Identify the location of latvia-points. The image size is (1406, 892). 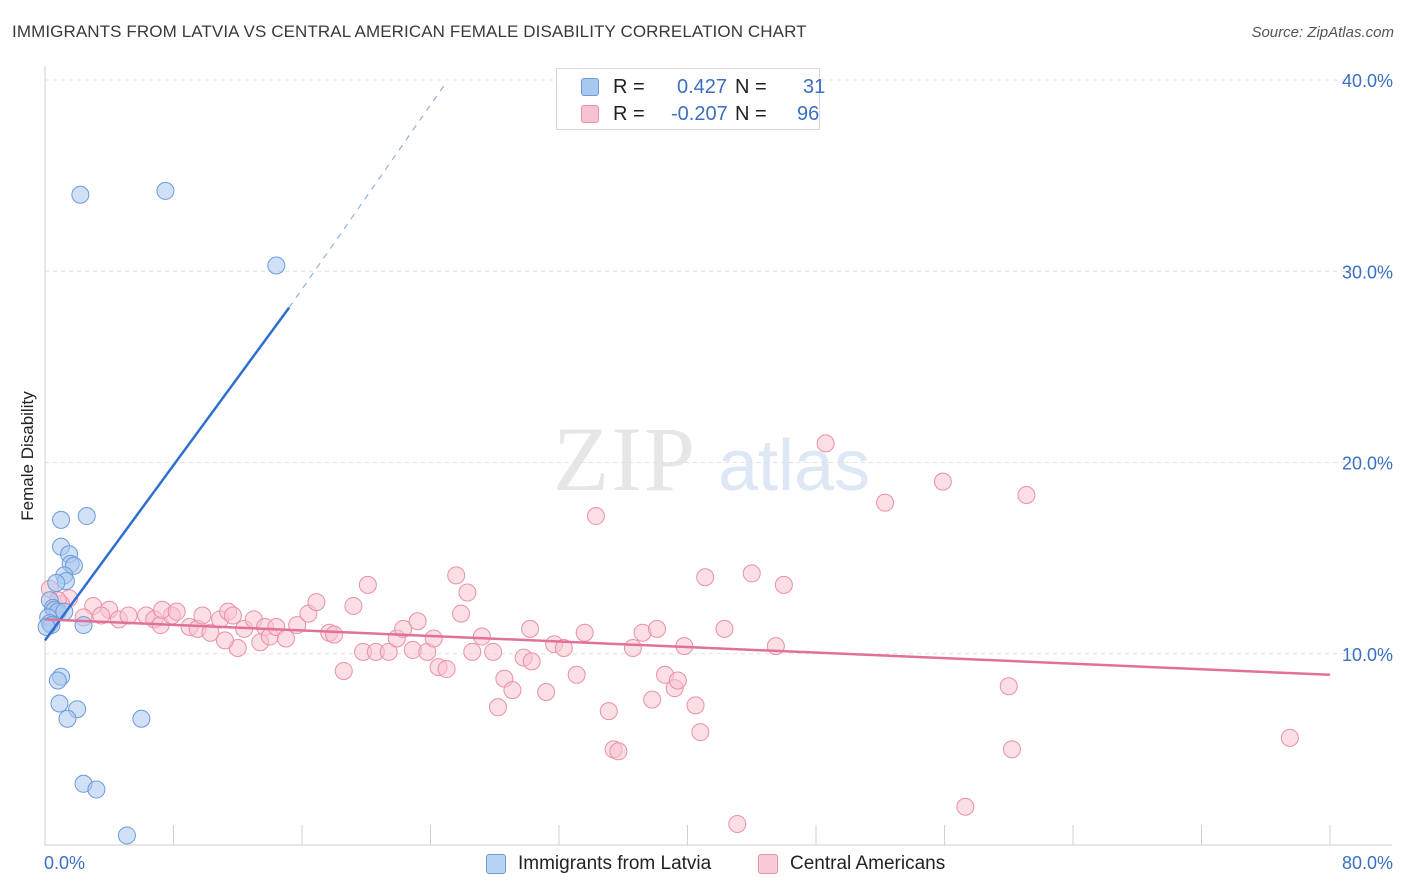
(161, 513).